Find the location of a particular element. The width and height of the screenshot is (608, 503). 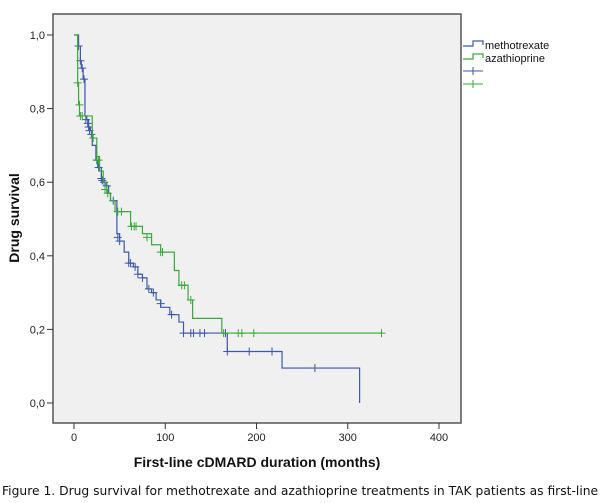

x-tick-label: 400 is located at coordinates (439, 438).